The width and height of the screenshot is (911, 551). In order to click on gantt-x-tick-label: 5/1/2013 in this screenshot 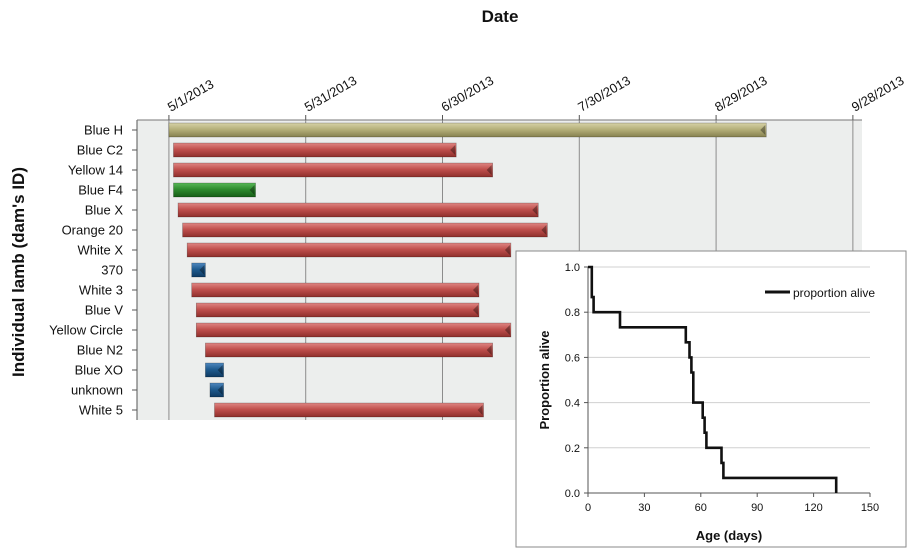, I will do `click(190, 95)`.